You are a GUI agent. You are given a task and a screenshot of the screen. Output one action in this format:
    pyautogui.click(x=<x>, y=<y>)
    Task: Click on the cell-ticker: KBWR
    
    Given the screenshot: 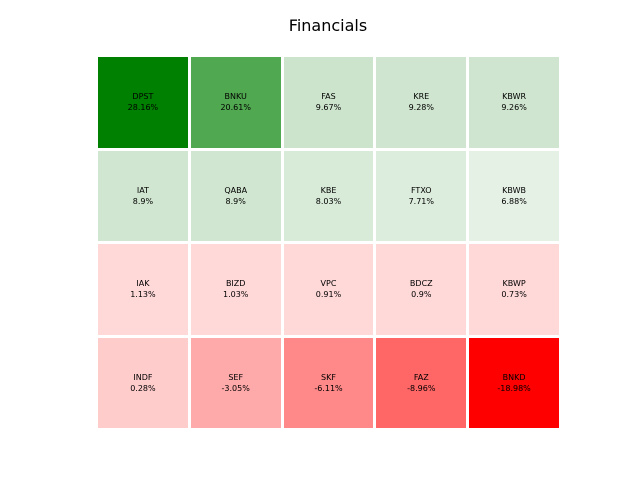 What is the action you would take?
    pyautogui.click(x=514, y=97)
    